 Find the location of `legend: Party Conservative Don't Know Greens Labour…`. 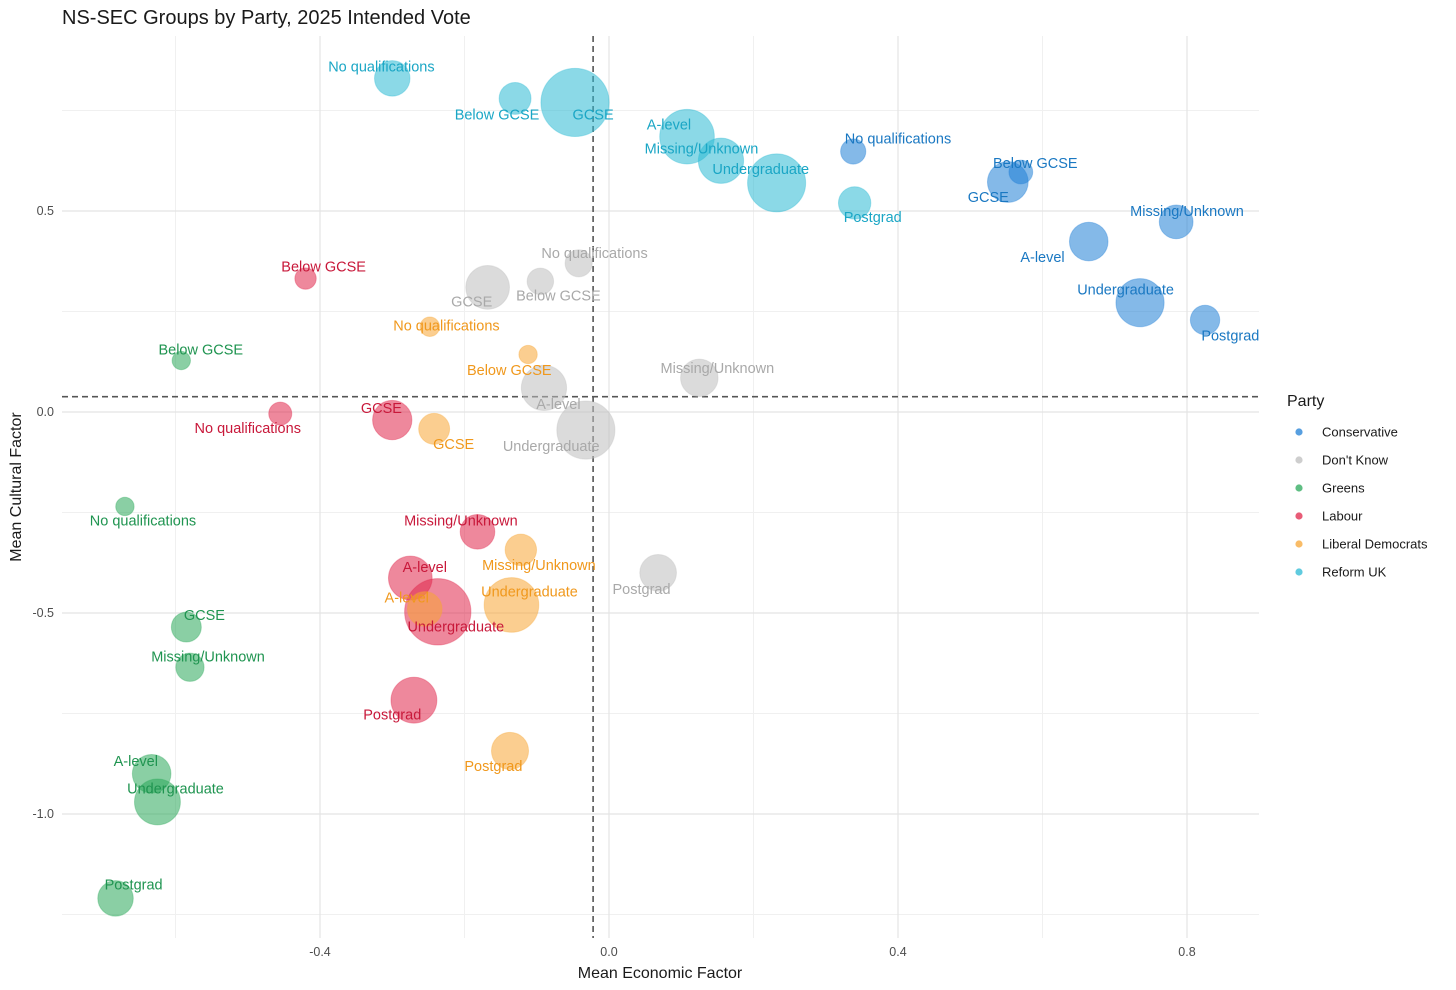

legend: Party Conservative Don't Know Greens Labour… is located at coordinates (1357, 486).